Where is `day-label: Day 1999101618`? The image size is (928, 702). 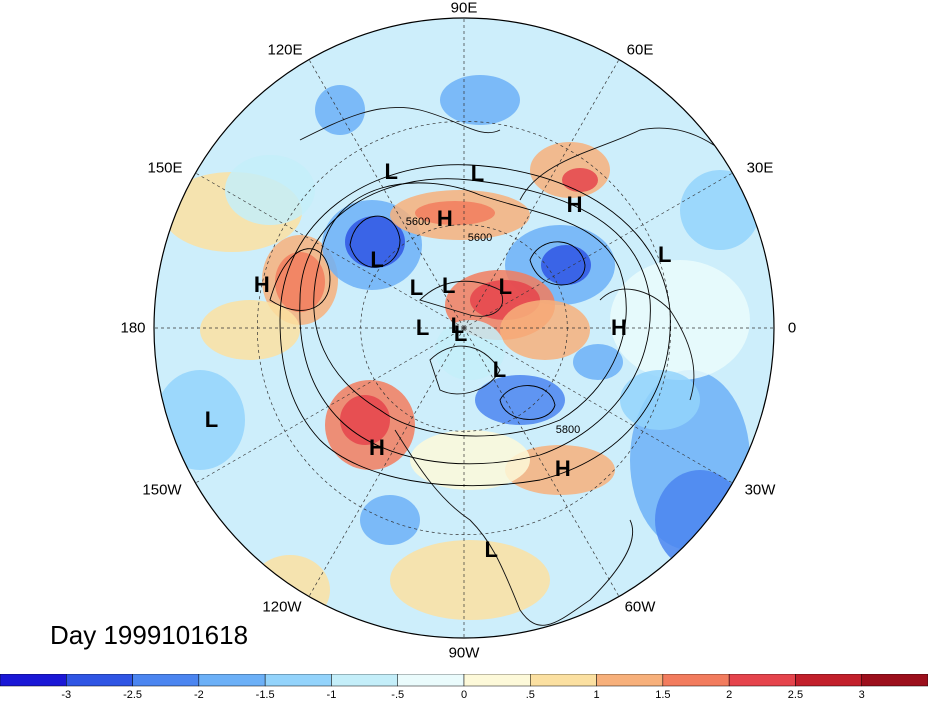
day-label: Day 1999101618 is located at coordinates (149, 635).